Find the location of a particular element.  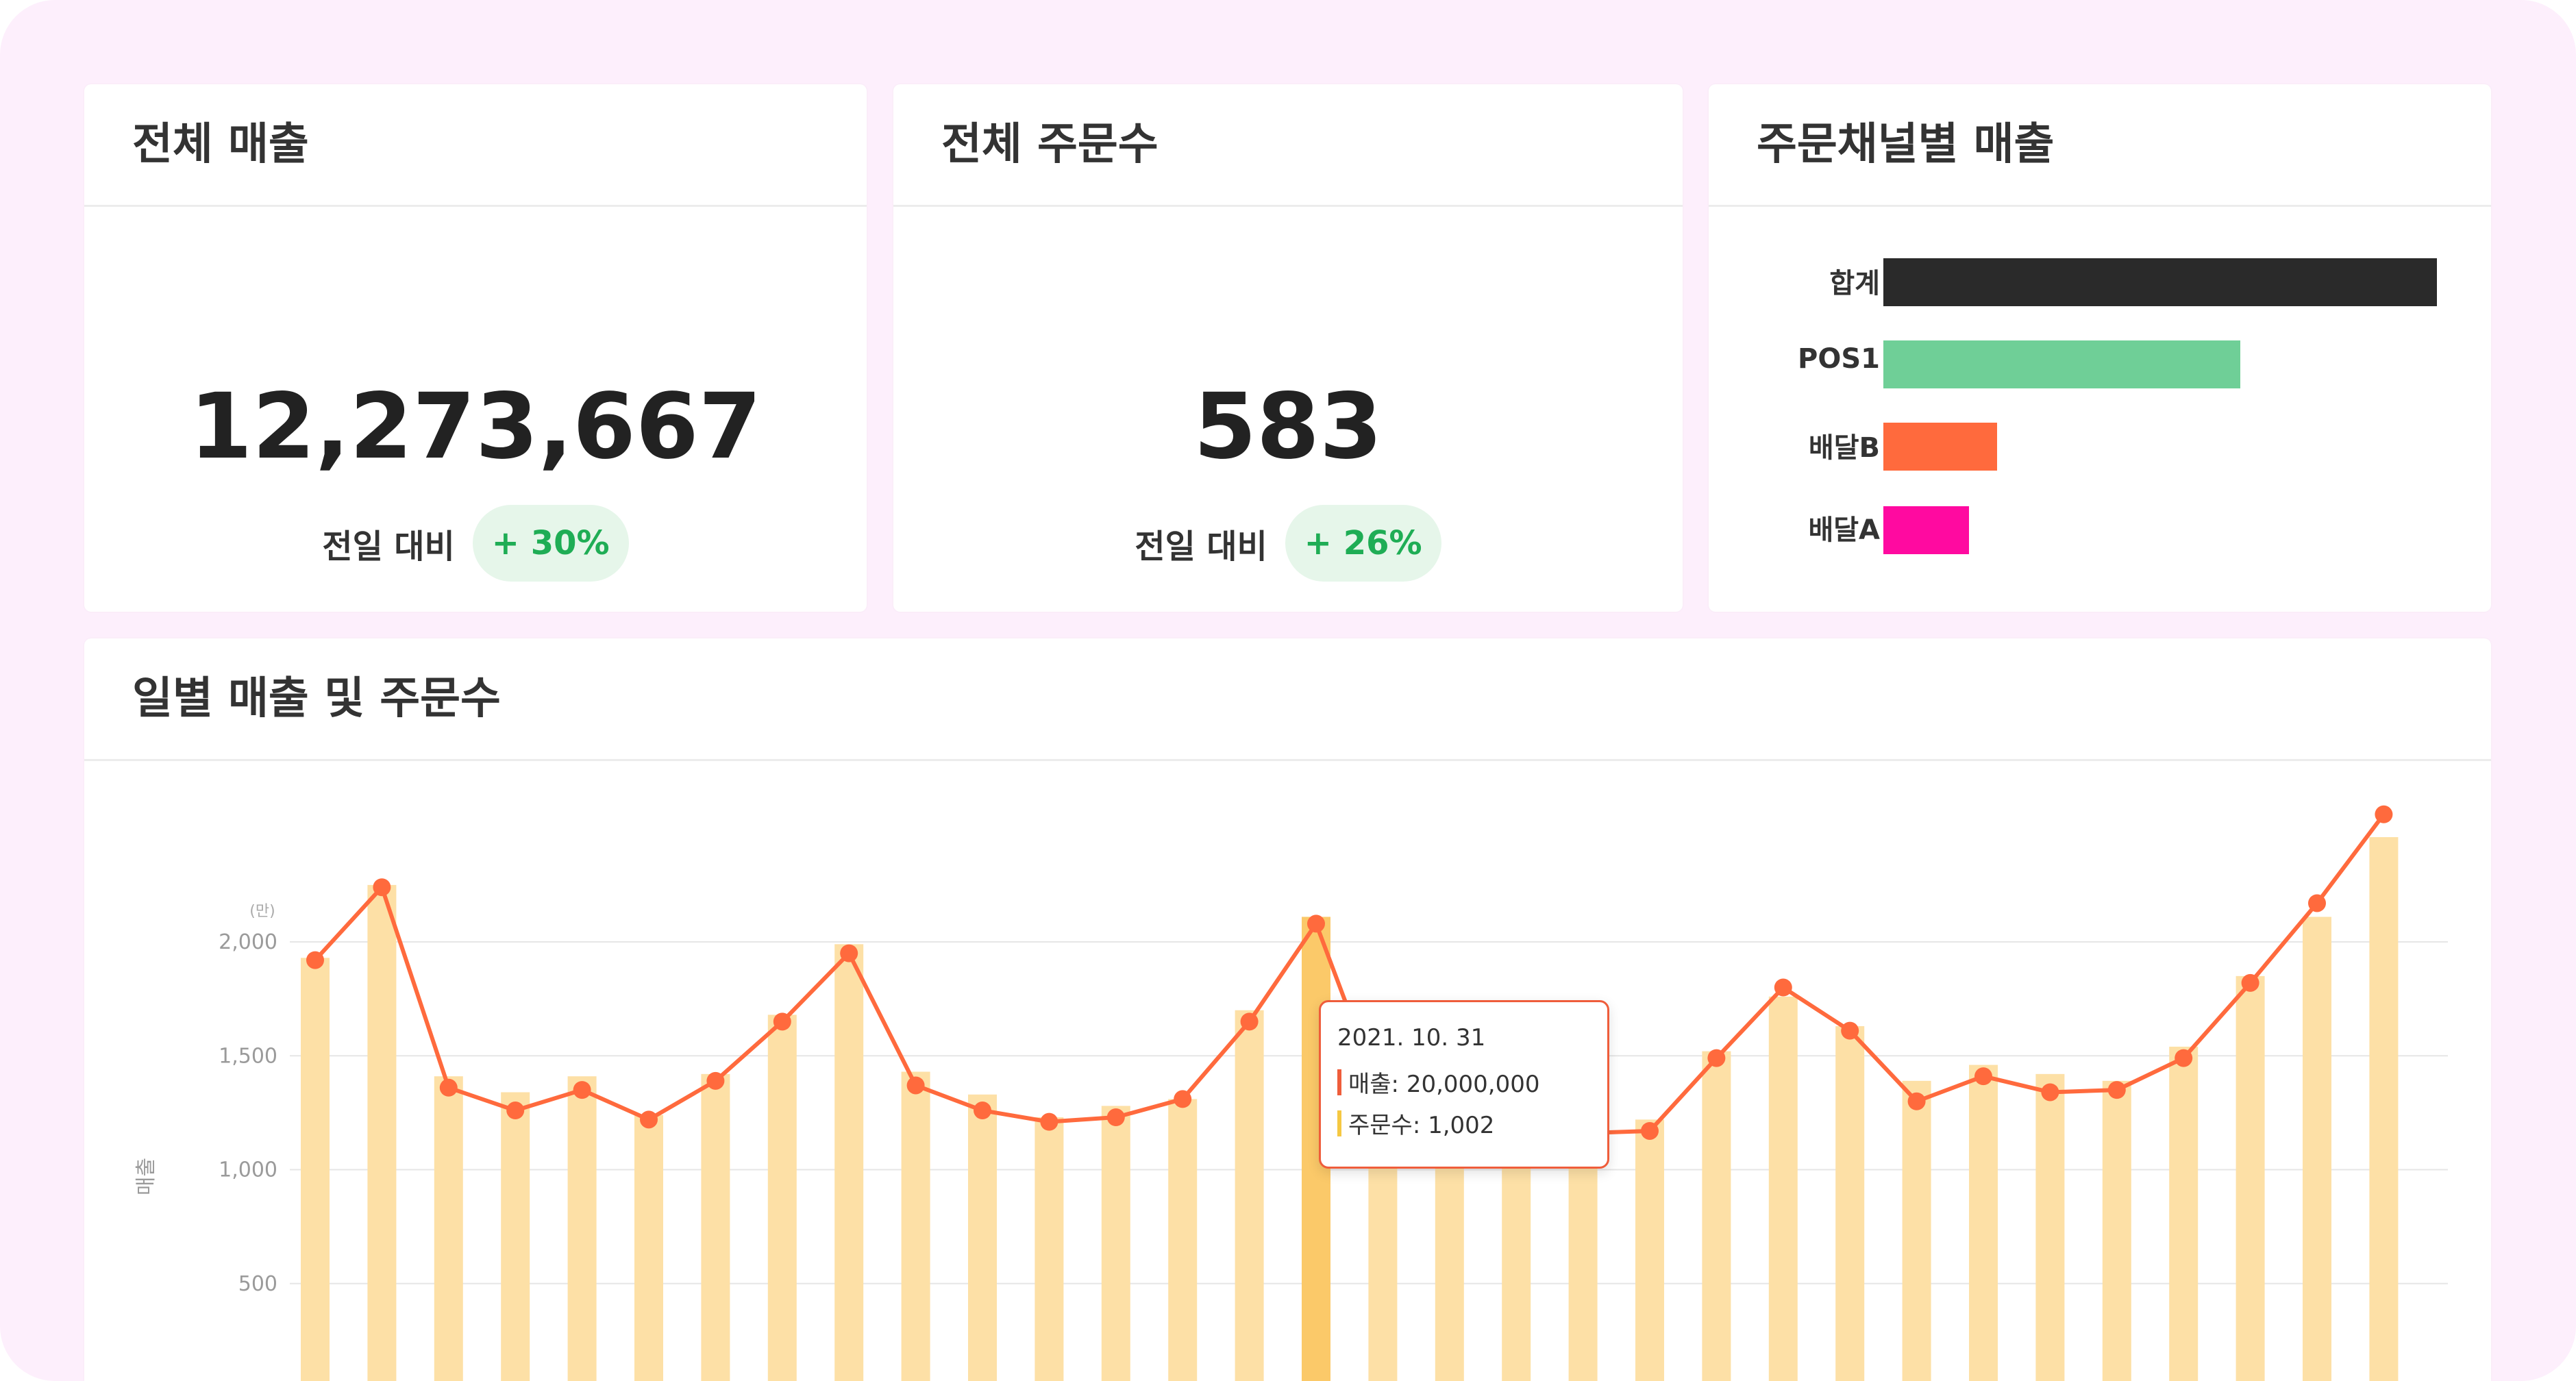

sales-swatch is located at coordinates (1339, 1082).